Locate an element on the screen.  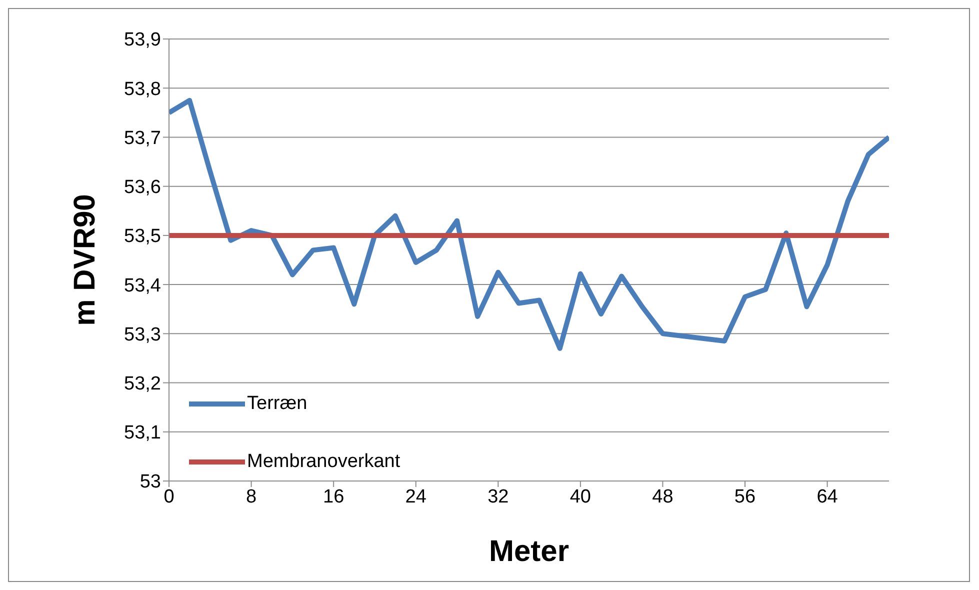
x-tick-label: 56 is located at coordinates (745, 497).